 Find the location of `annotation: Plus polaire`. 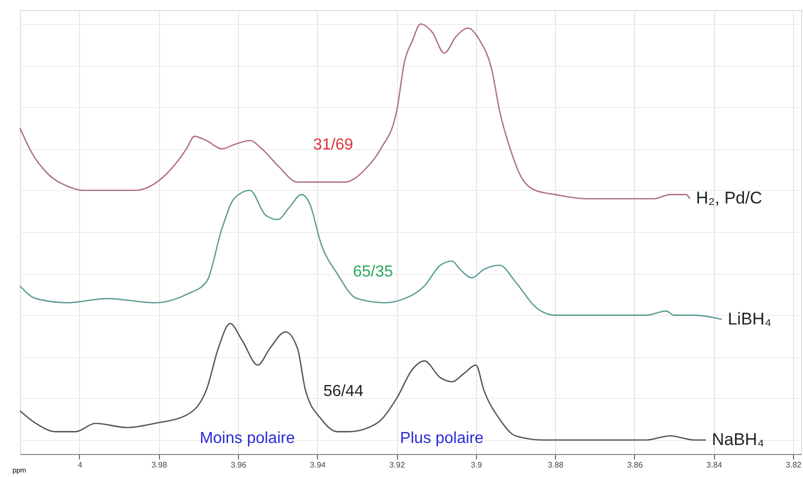

annotation: Plus polaire is located at coordinates (442, 438).